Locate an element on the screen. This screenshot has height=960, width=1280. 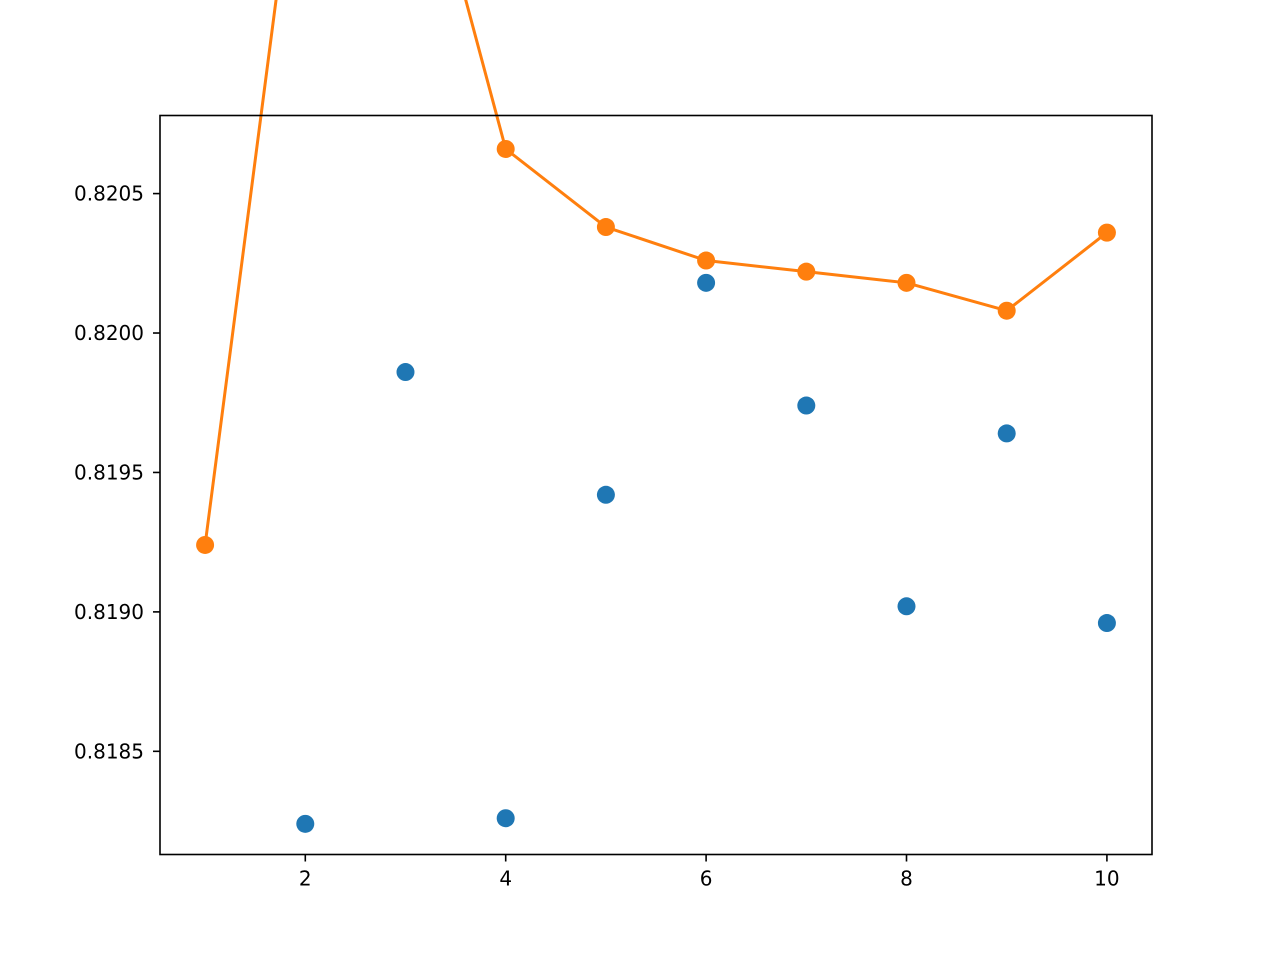
x-tick-label: 4 is located at coordinates (505, 879).